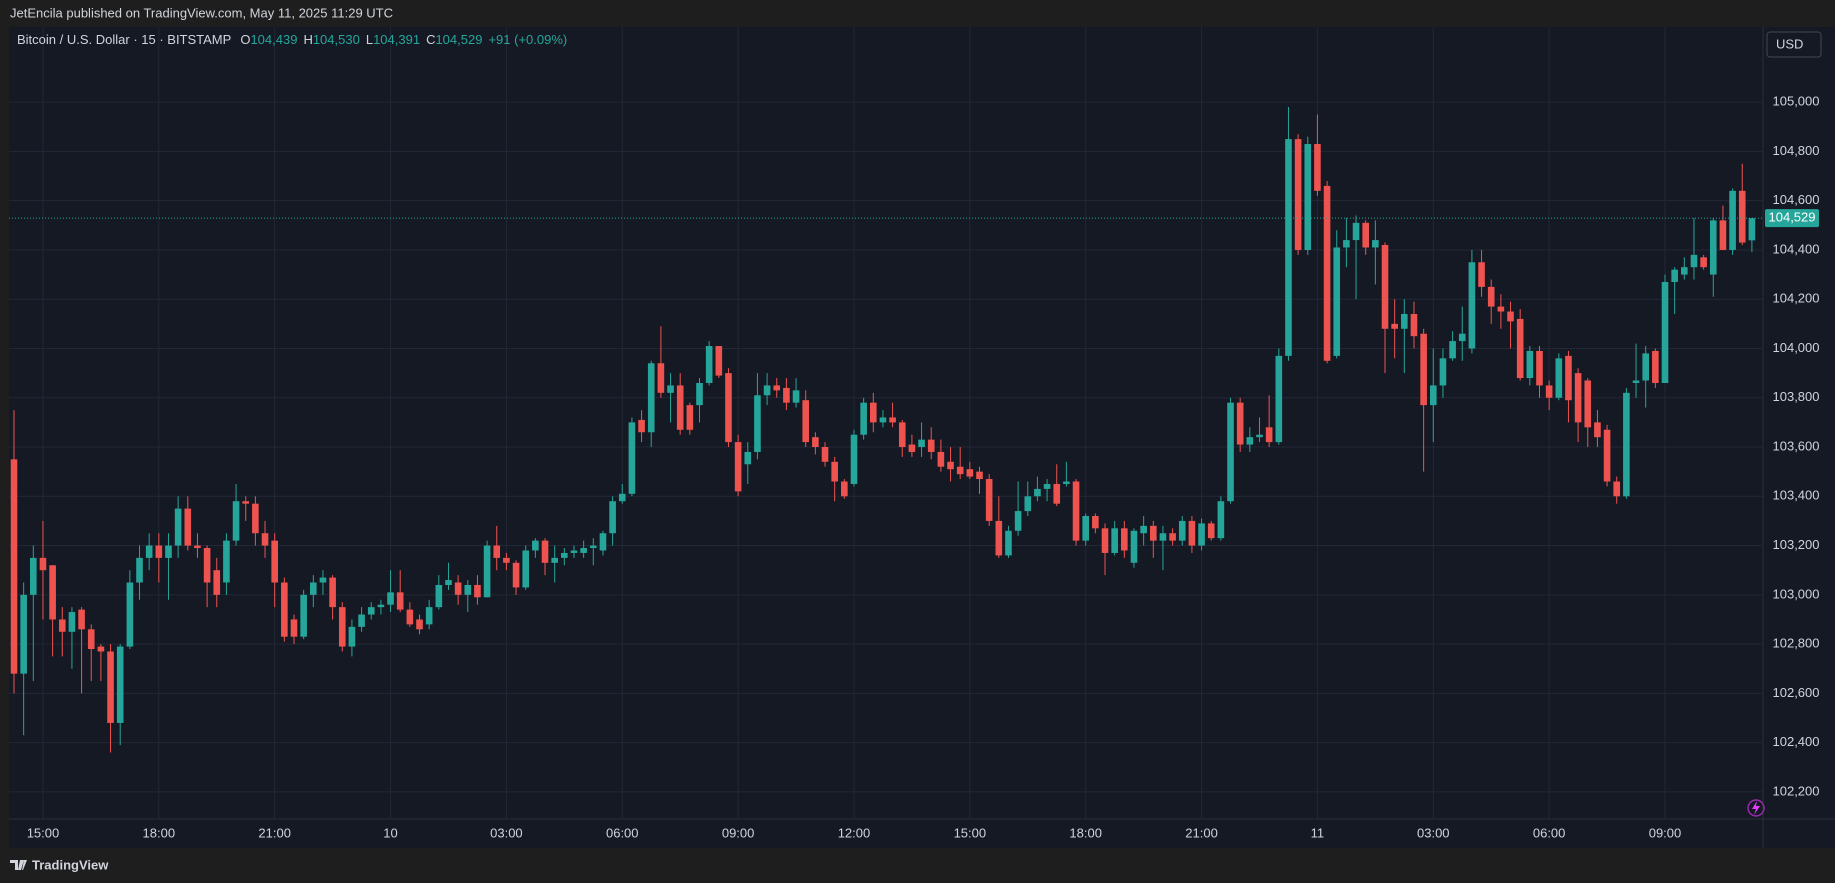 This screenshot has height=883, width=1835. Describe the element at coordinates (124, 39) in the screenshot. I see `legend-symbol: Bitcoin / U.S. Dollar · 15 · BITSTAMP` at that location.